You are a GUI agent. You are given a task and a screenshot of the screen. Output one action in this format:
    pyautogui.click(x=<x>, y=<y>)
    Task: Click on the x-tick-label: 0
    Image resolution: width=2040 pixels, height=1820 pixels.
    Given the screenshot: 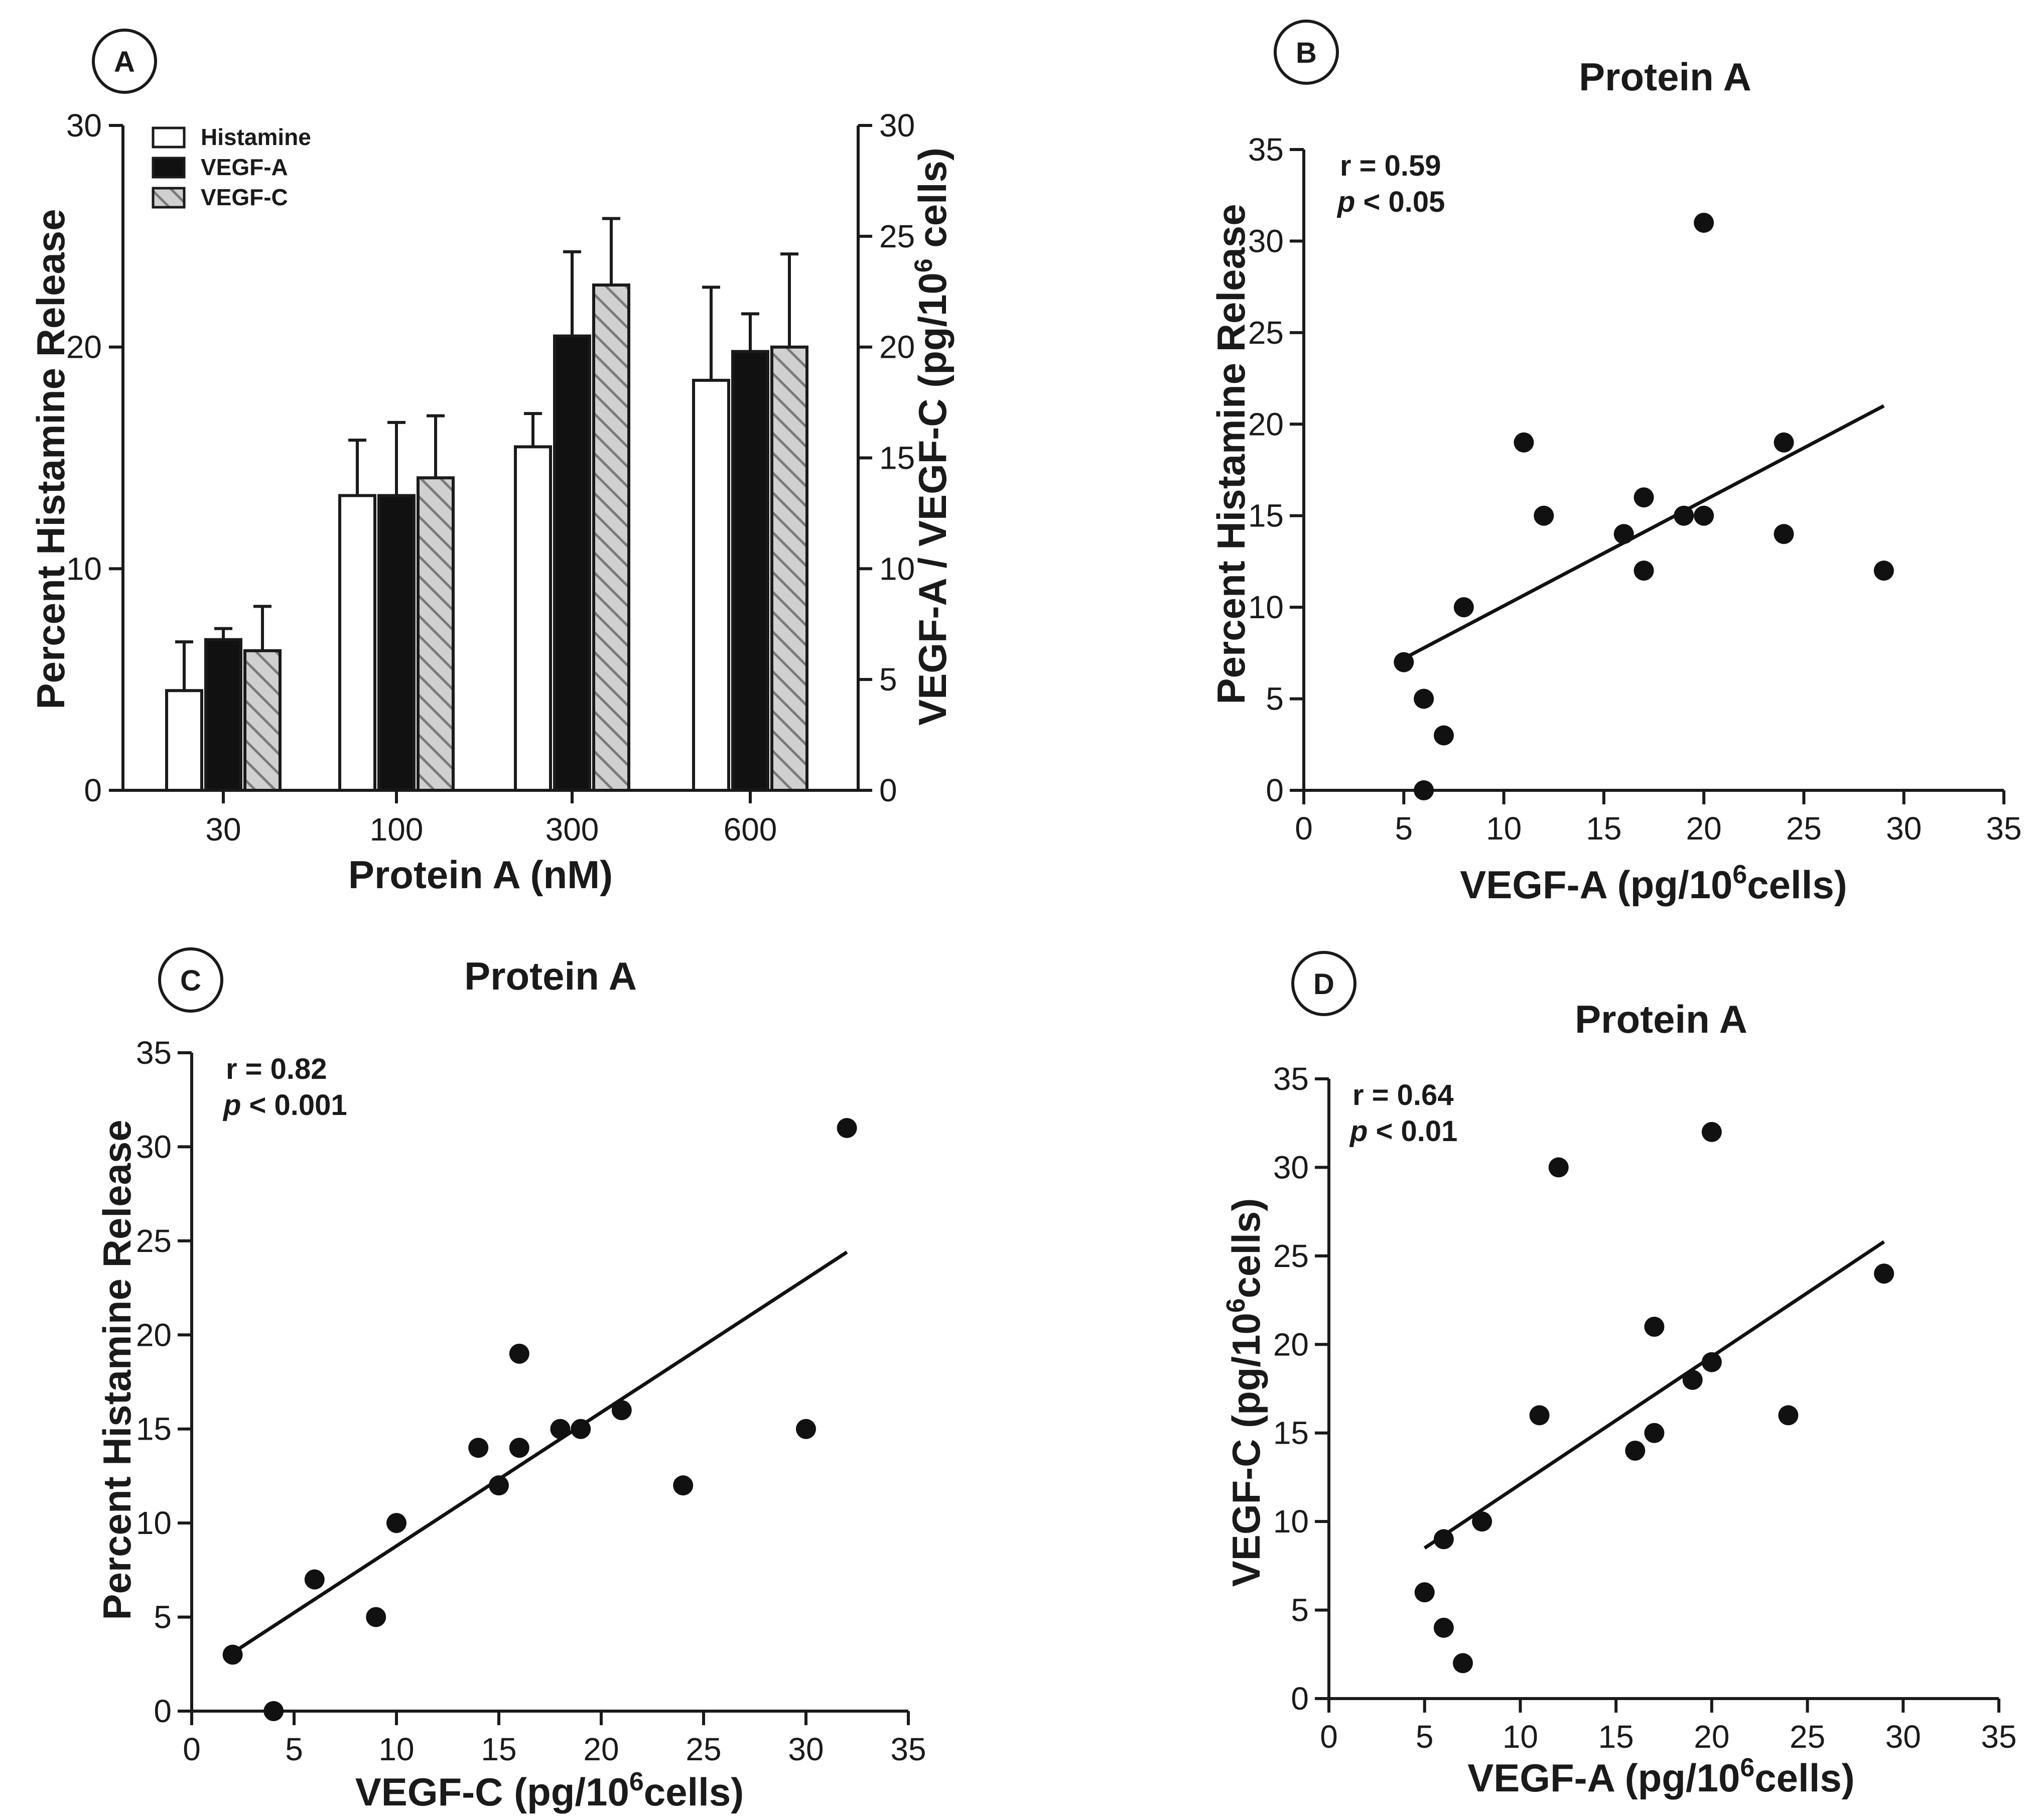 What is the action you would take?
    pyautogui.click(x=1304, y=828)
    